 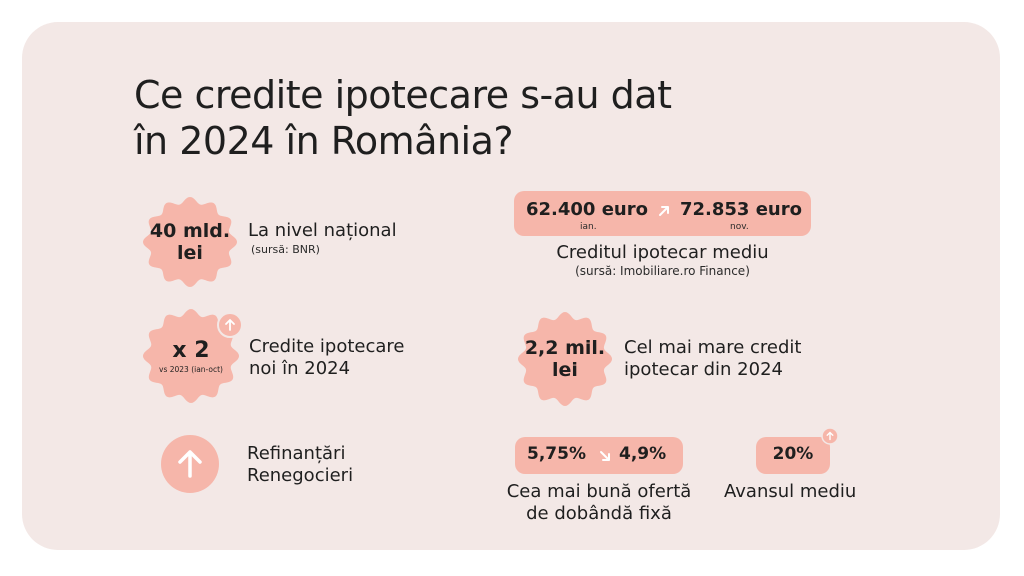 What do you see at coordinates (556, 454) in the screenshot?
I see `best-rate-from-value: 5,75%` at bounding box center [556, 454].